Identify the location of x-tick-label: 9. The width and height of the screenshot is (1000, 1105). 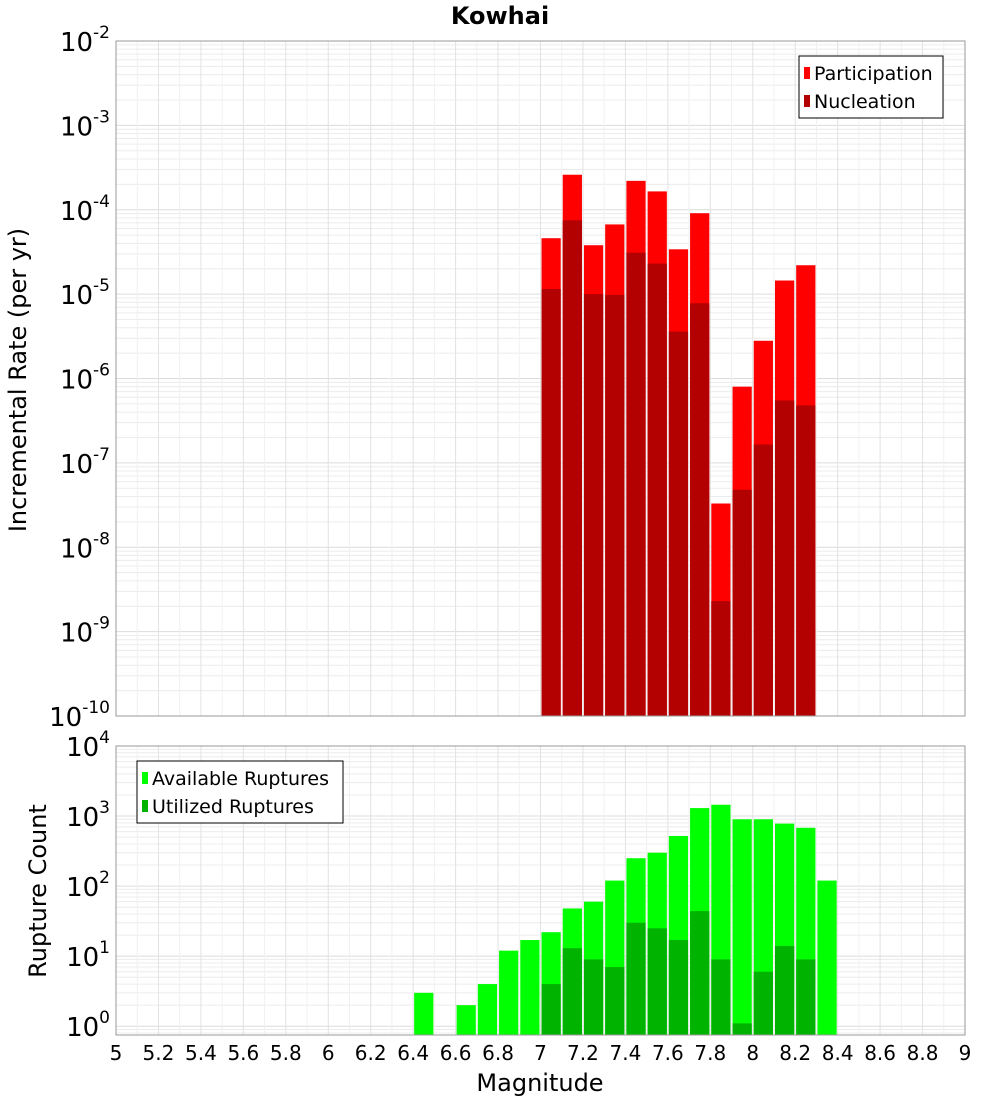
(965, 1053).